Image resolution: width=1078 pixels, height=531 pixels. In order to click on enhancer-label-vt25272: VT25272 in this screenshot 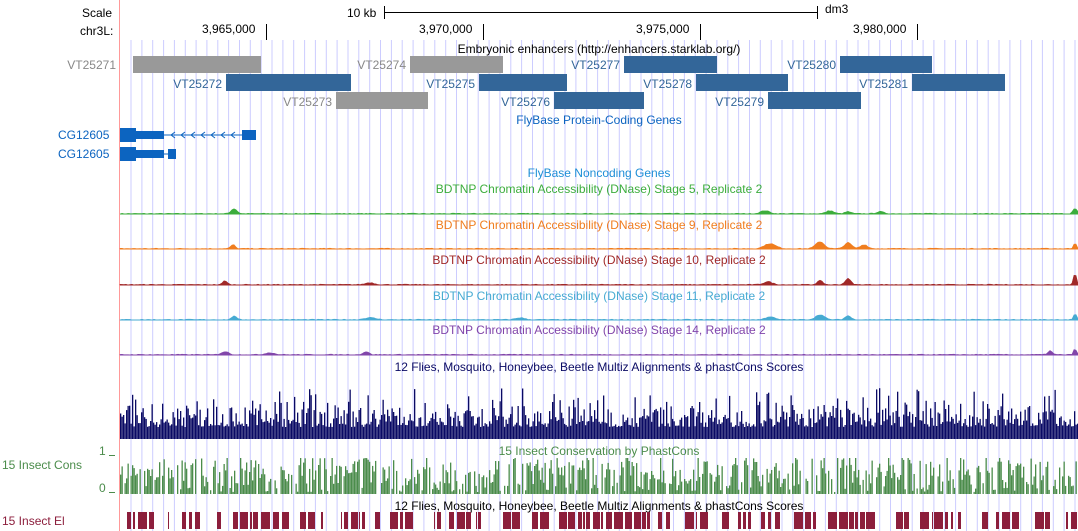, I will do `click(197, 84)`.